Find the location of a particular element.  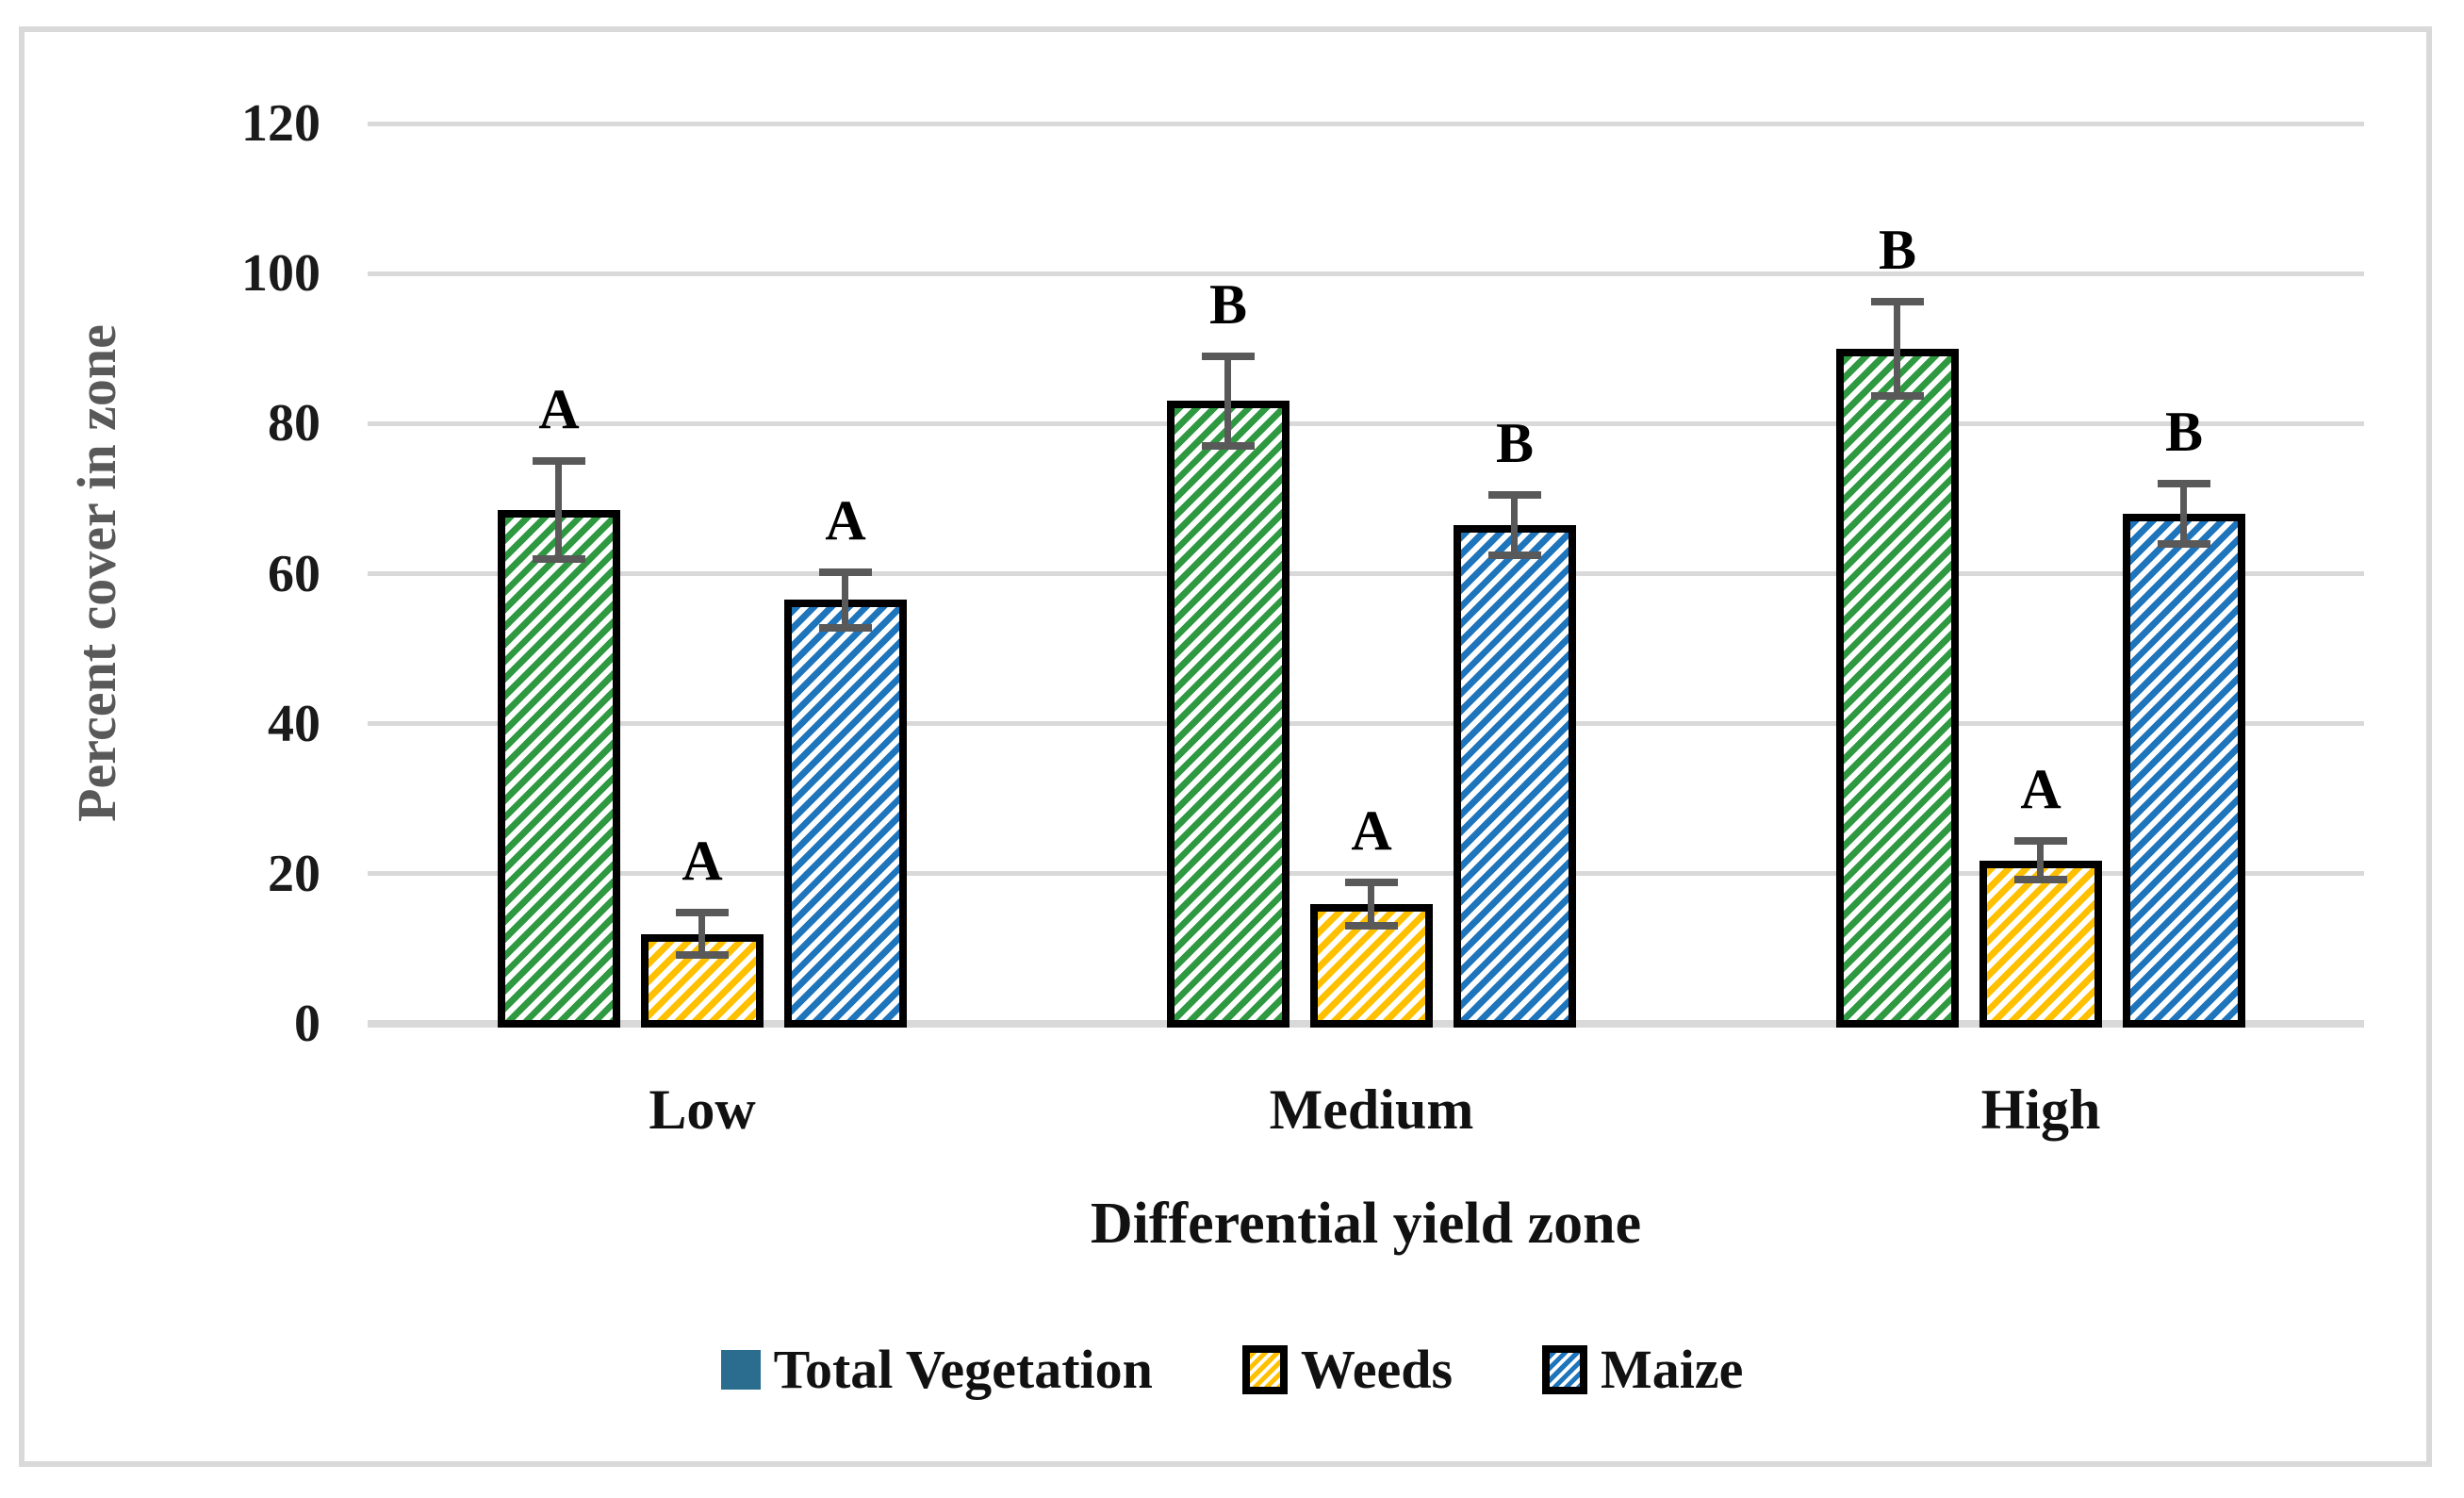

error-bar-total-vegetation-high is located at coordinates (1897, 348).